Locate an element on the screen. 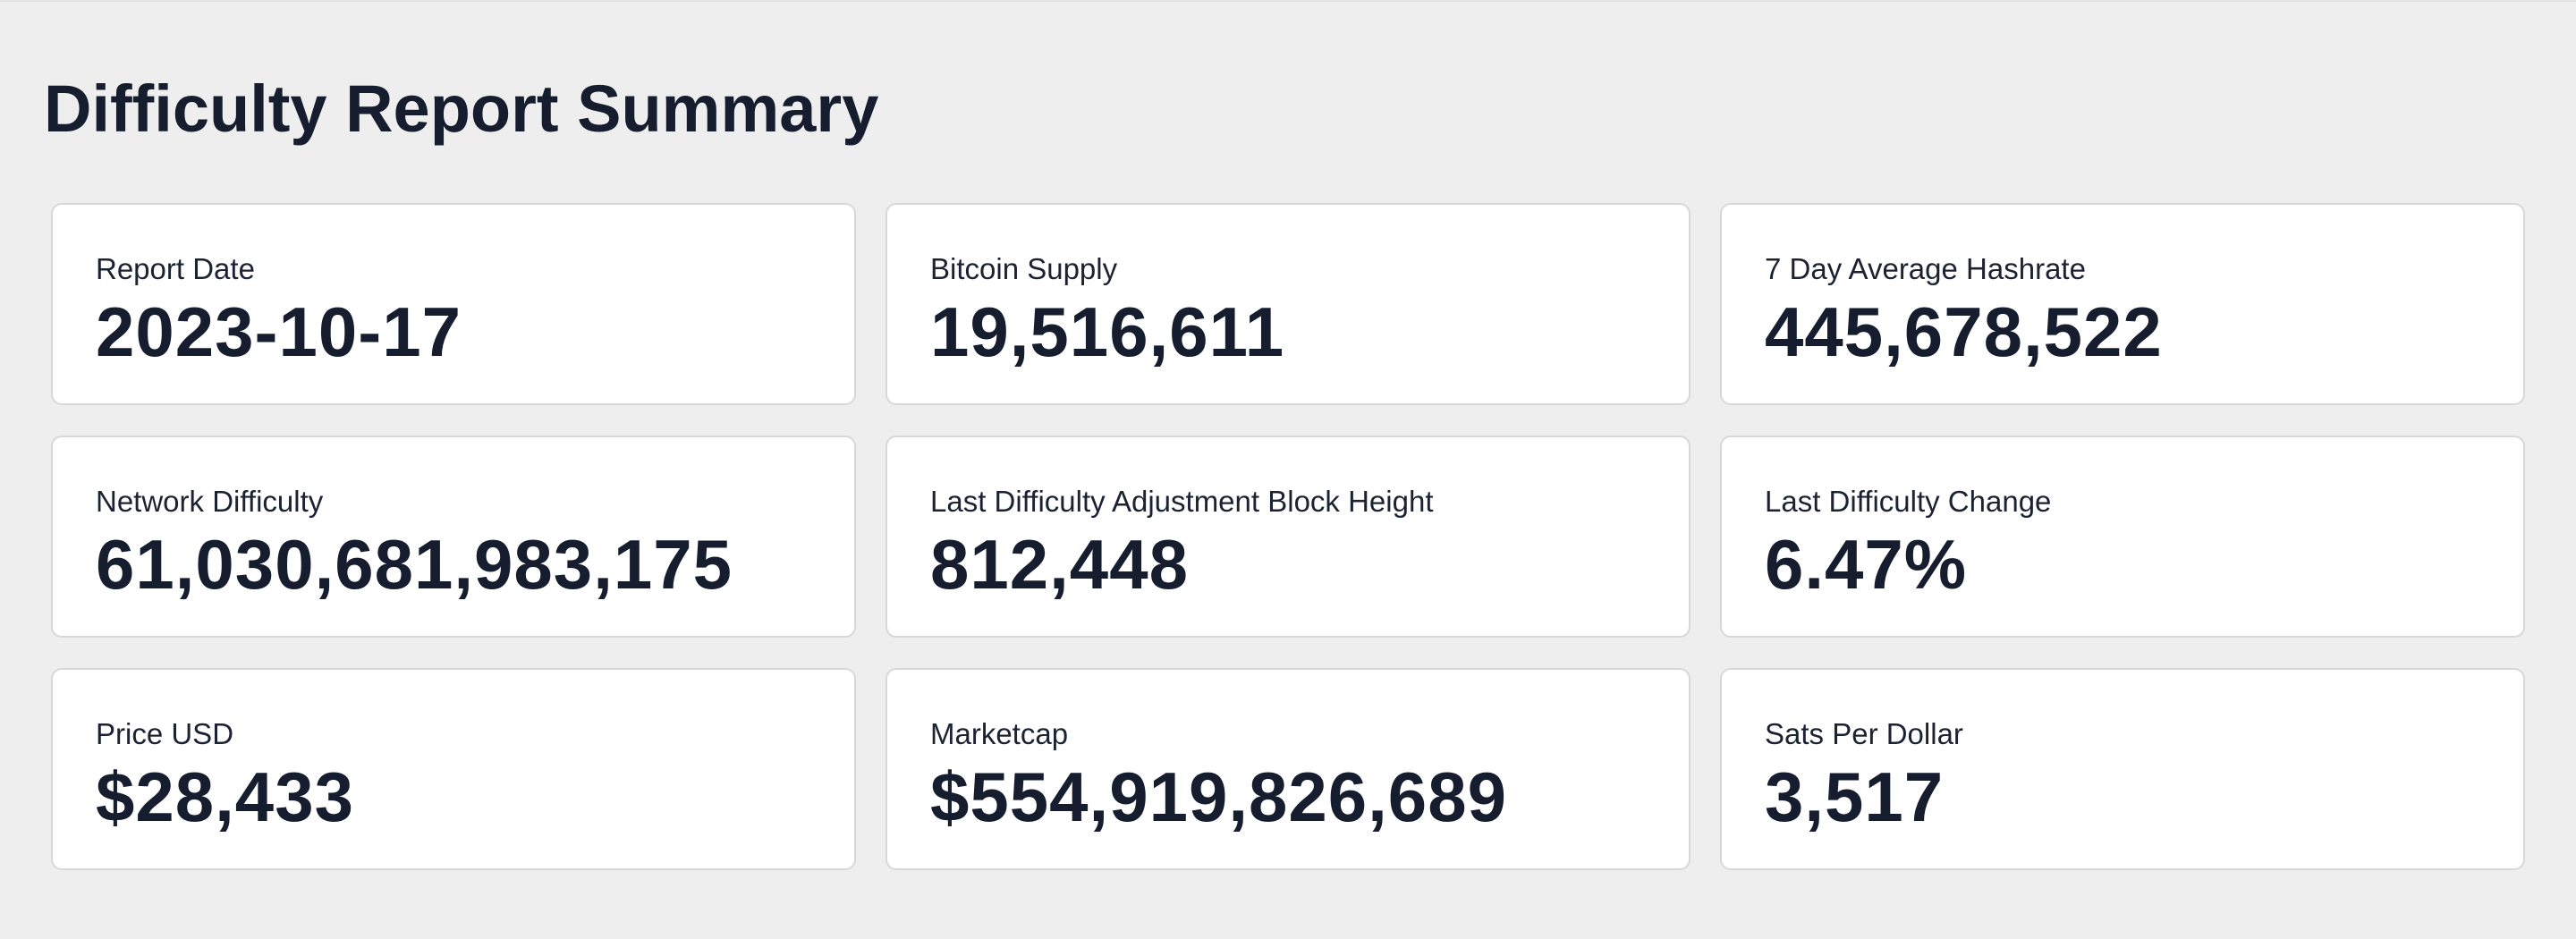 The height and width of the screenshot is (939, 2576). bitcoin-supply-label: Bitcoin Supply is located at coordinates (1024, 268).